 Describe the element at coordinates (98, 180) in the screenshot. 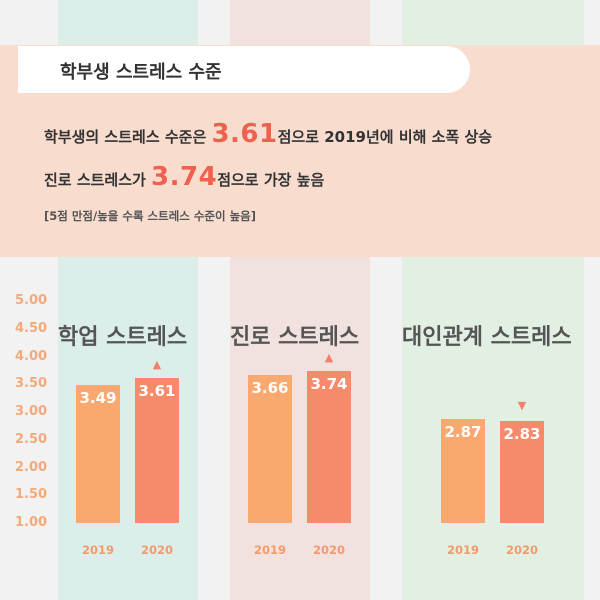

I see `summary-line-2-pre: 진로 스트레스가` at that location.